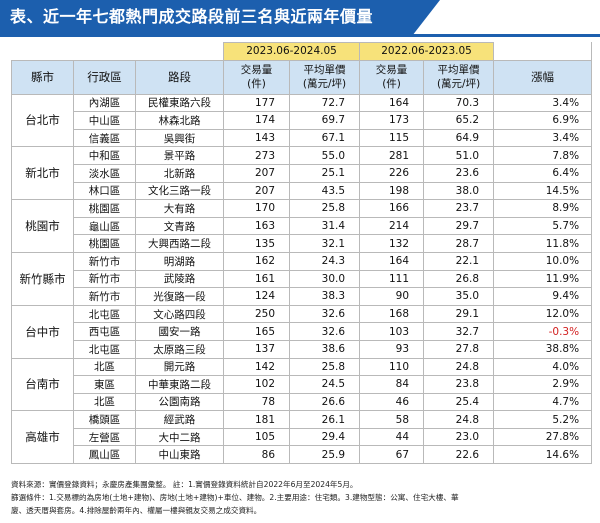 Image resolution: width=600 pixels, height=523 pixels. I want to click on change-cell: 5.2%, so click(543, 419).